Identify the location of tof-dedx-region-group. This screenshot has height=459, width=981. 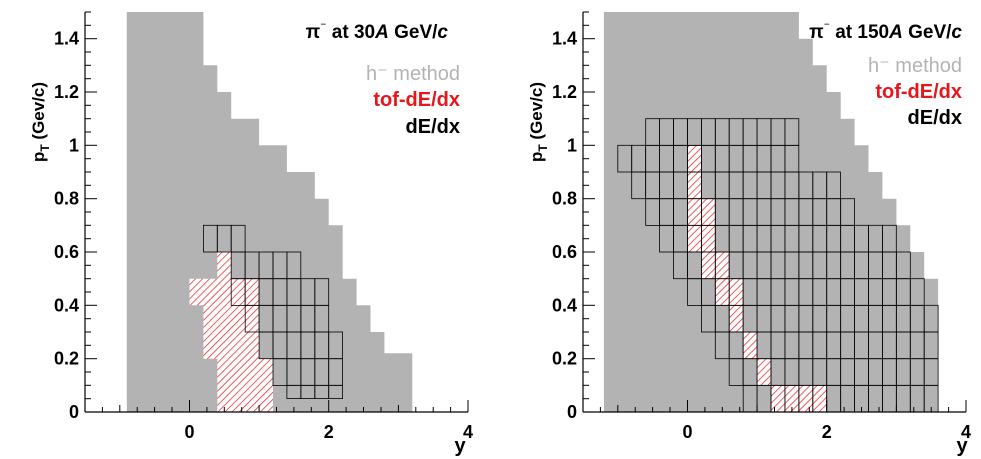
(231, 332).